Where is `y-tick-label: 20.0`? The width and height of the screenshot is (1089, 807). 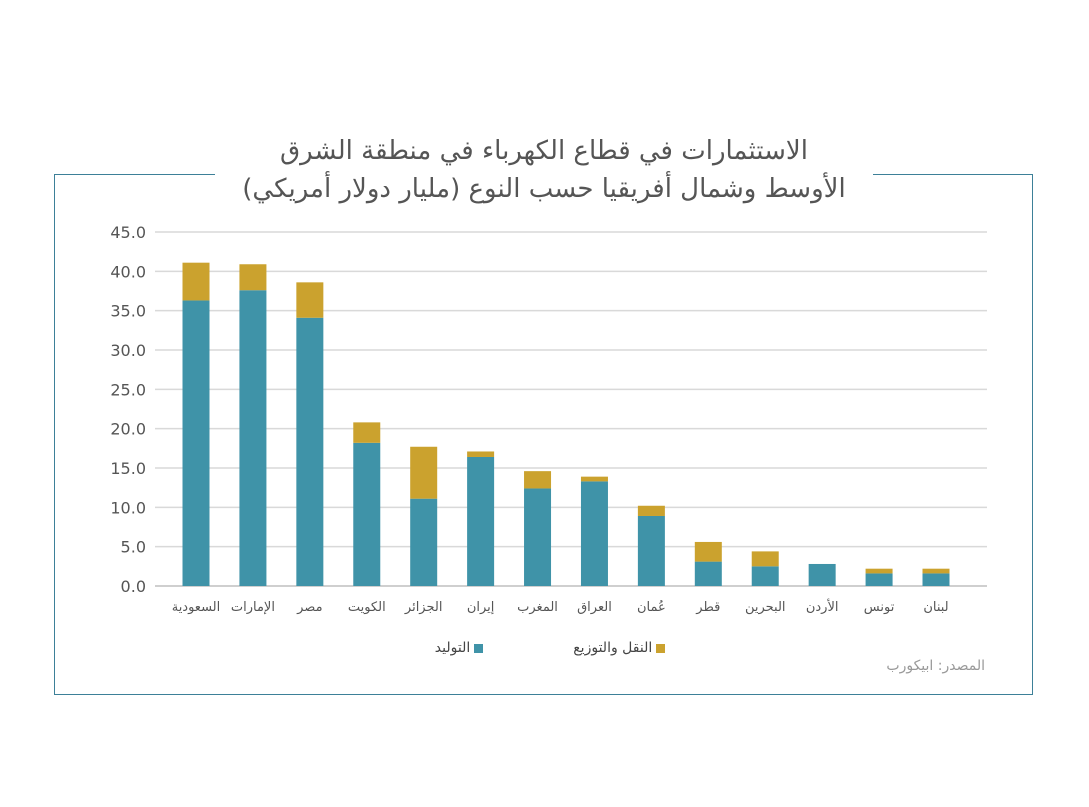
y-tick-label: 20.0 is located at coordinates (128, 429).